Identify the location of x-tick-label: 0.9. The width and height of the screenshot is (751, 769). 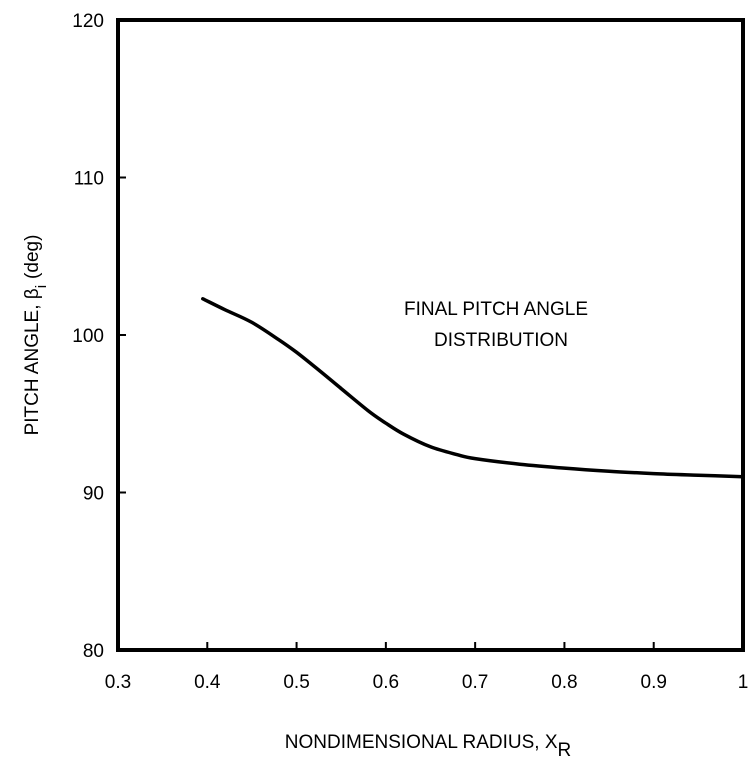
(654, 682).